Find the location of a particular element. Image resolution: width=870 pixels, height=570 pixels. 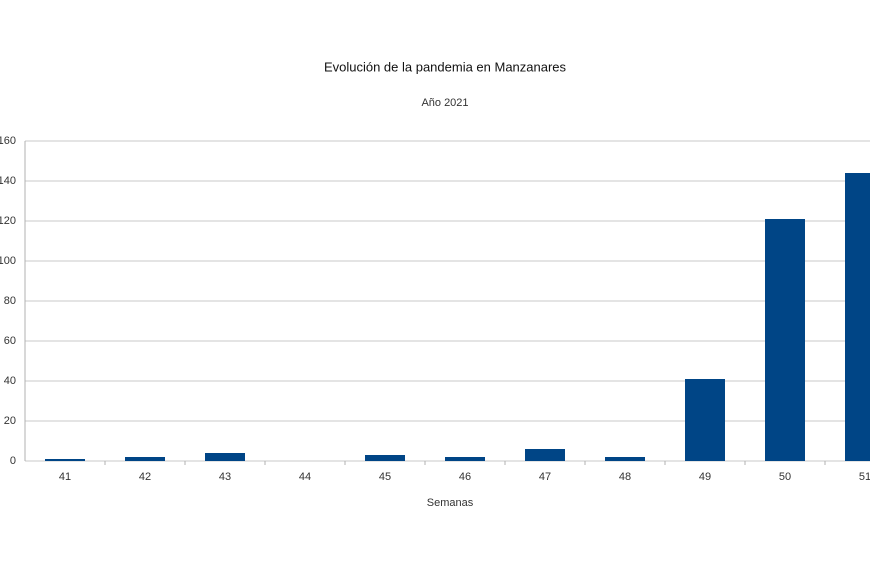

y-tick-label: 80 is located at coordinates (10, 301).